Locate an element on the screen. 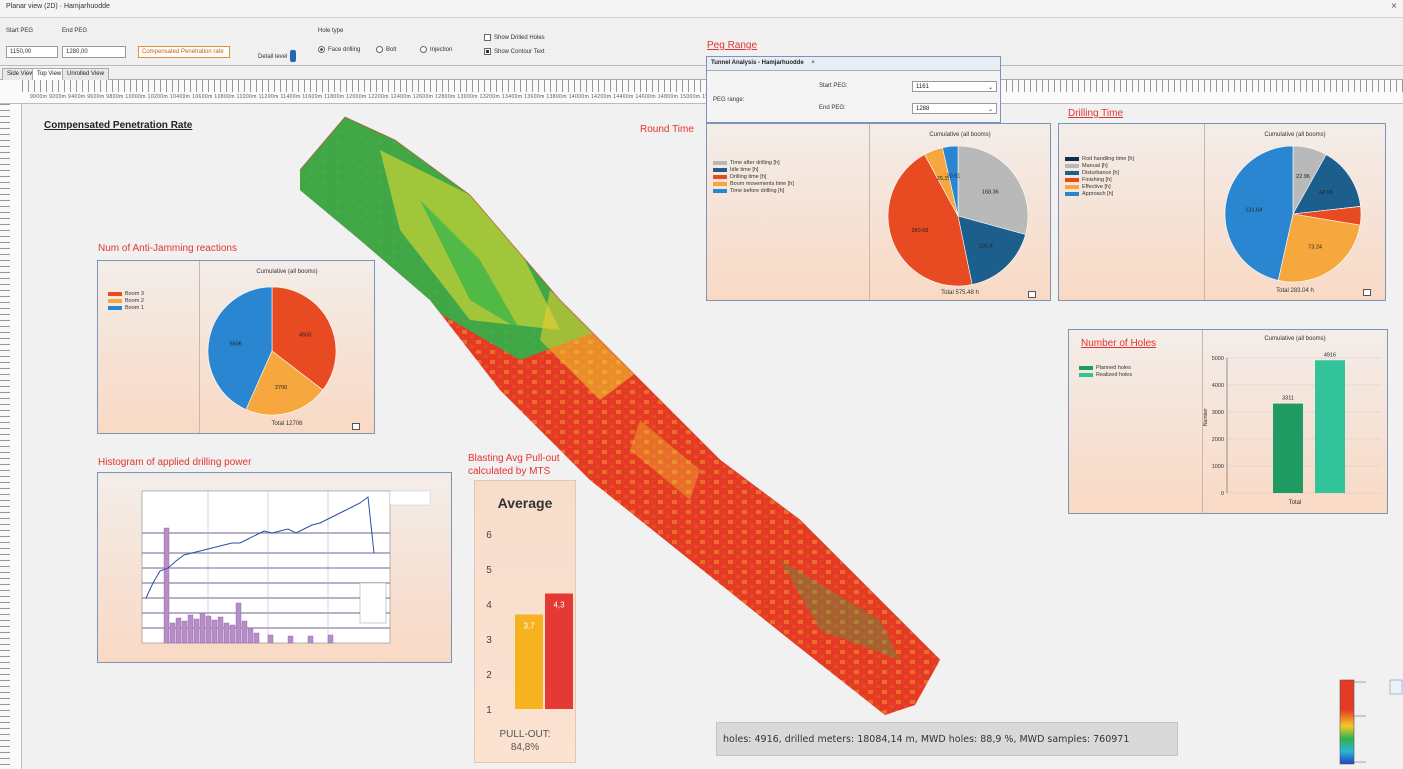 Image resolution: width=1403 pixels, height=769 pixels. drilling-time-pie: 22.96 42.68 73.24 131.64 is located at coordinates (1293, 214).